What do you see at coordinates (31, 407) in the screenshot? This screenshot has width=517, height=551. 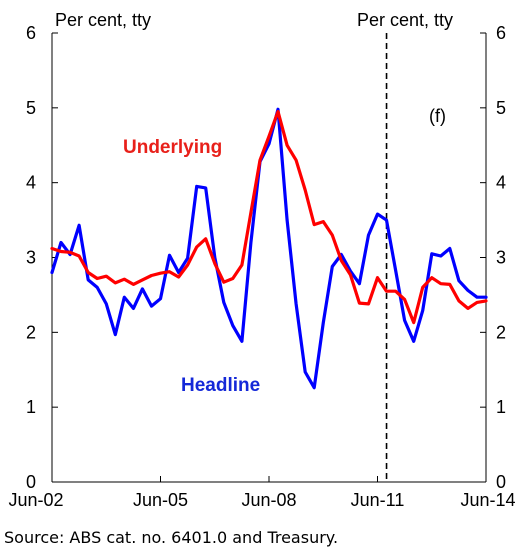 I see `y-tick-label-left: 1` at bounding box center [31, 407].